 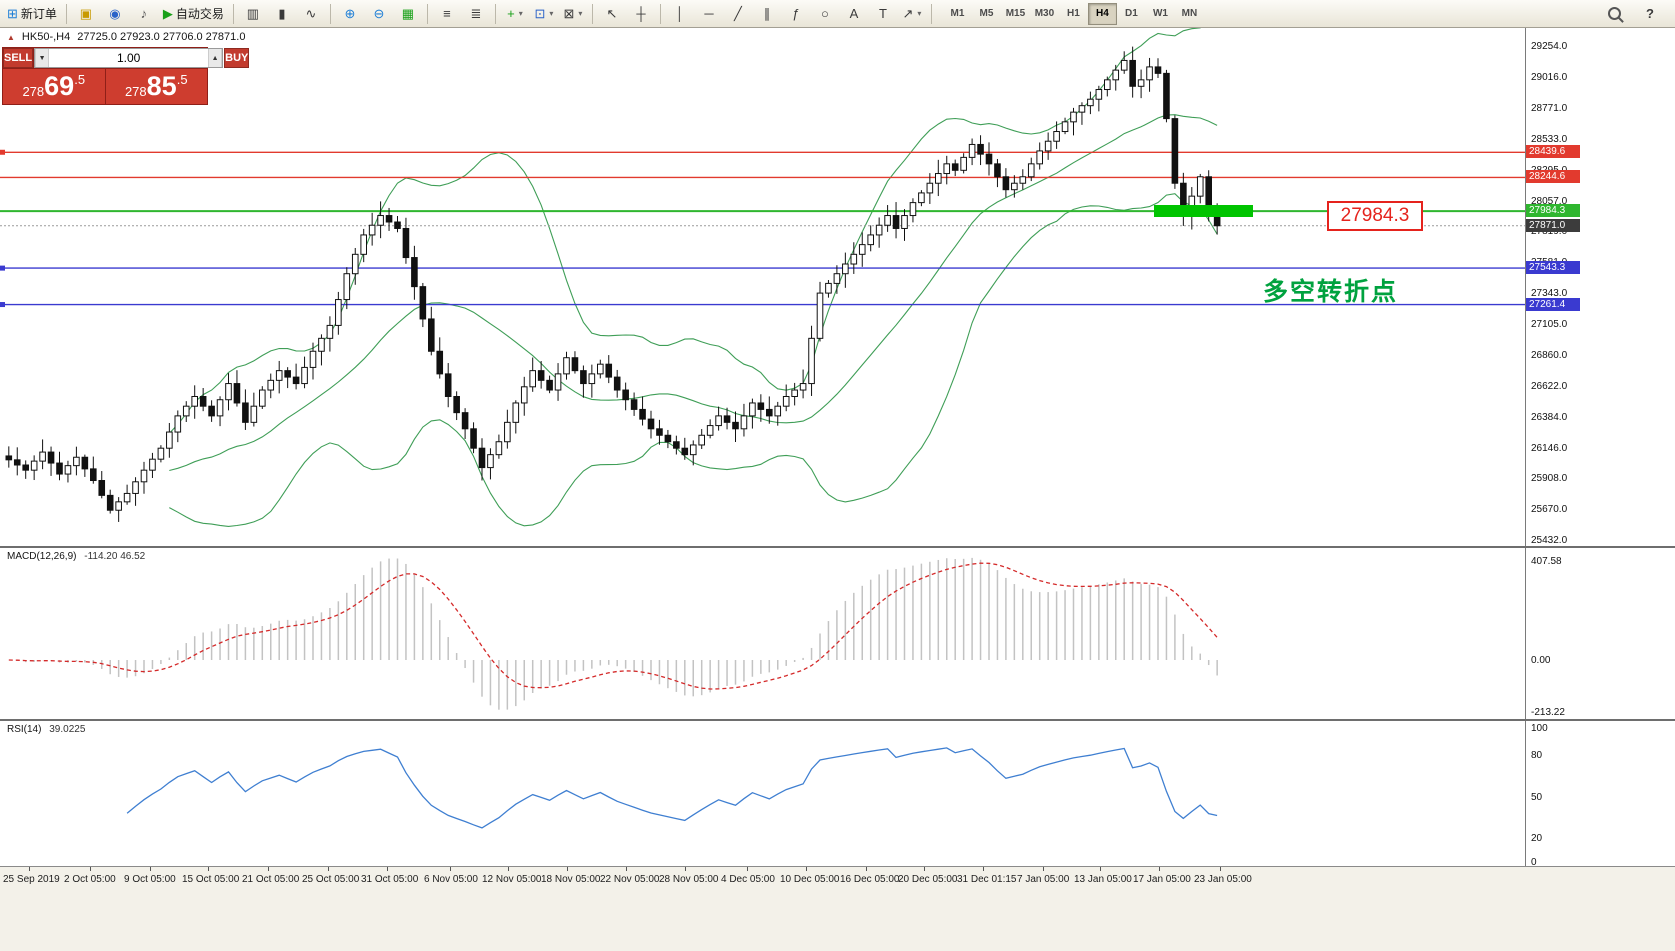 What do you see at coordinates (1160, 13) in the screenshot?
I see `timeframe-w1: W1` at bounding box center [1160, 13].